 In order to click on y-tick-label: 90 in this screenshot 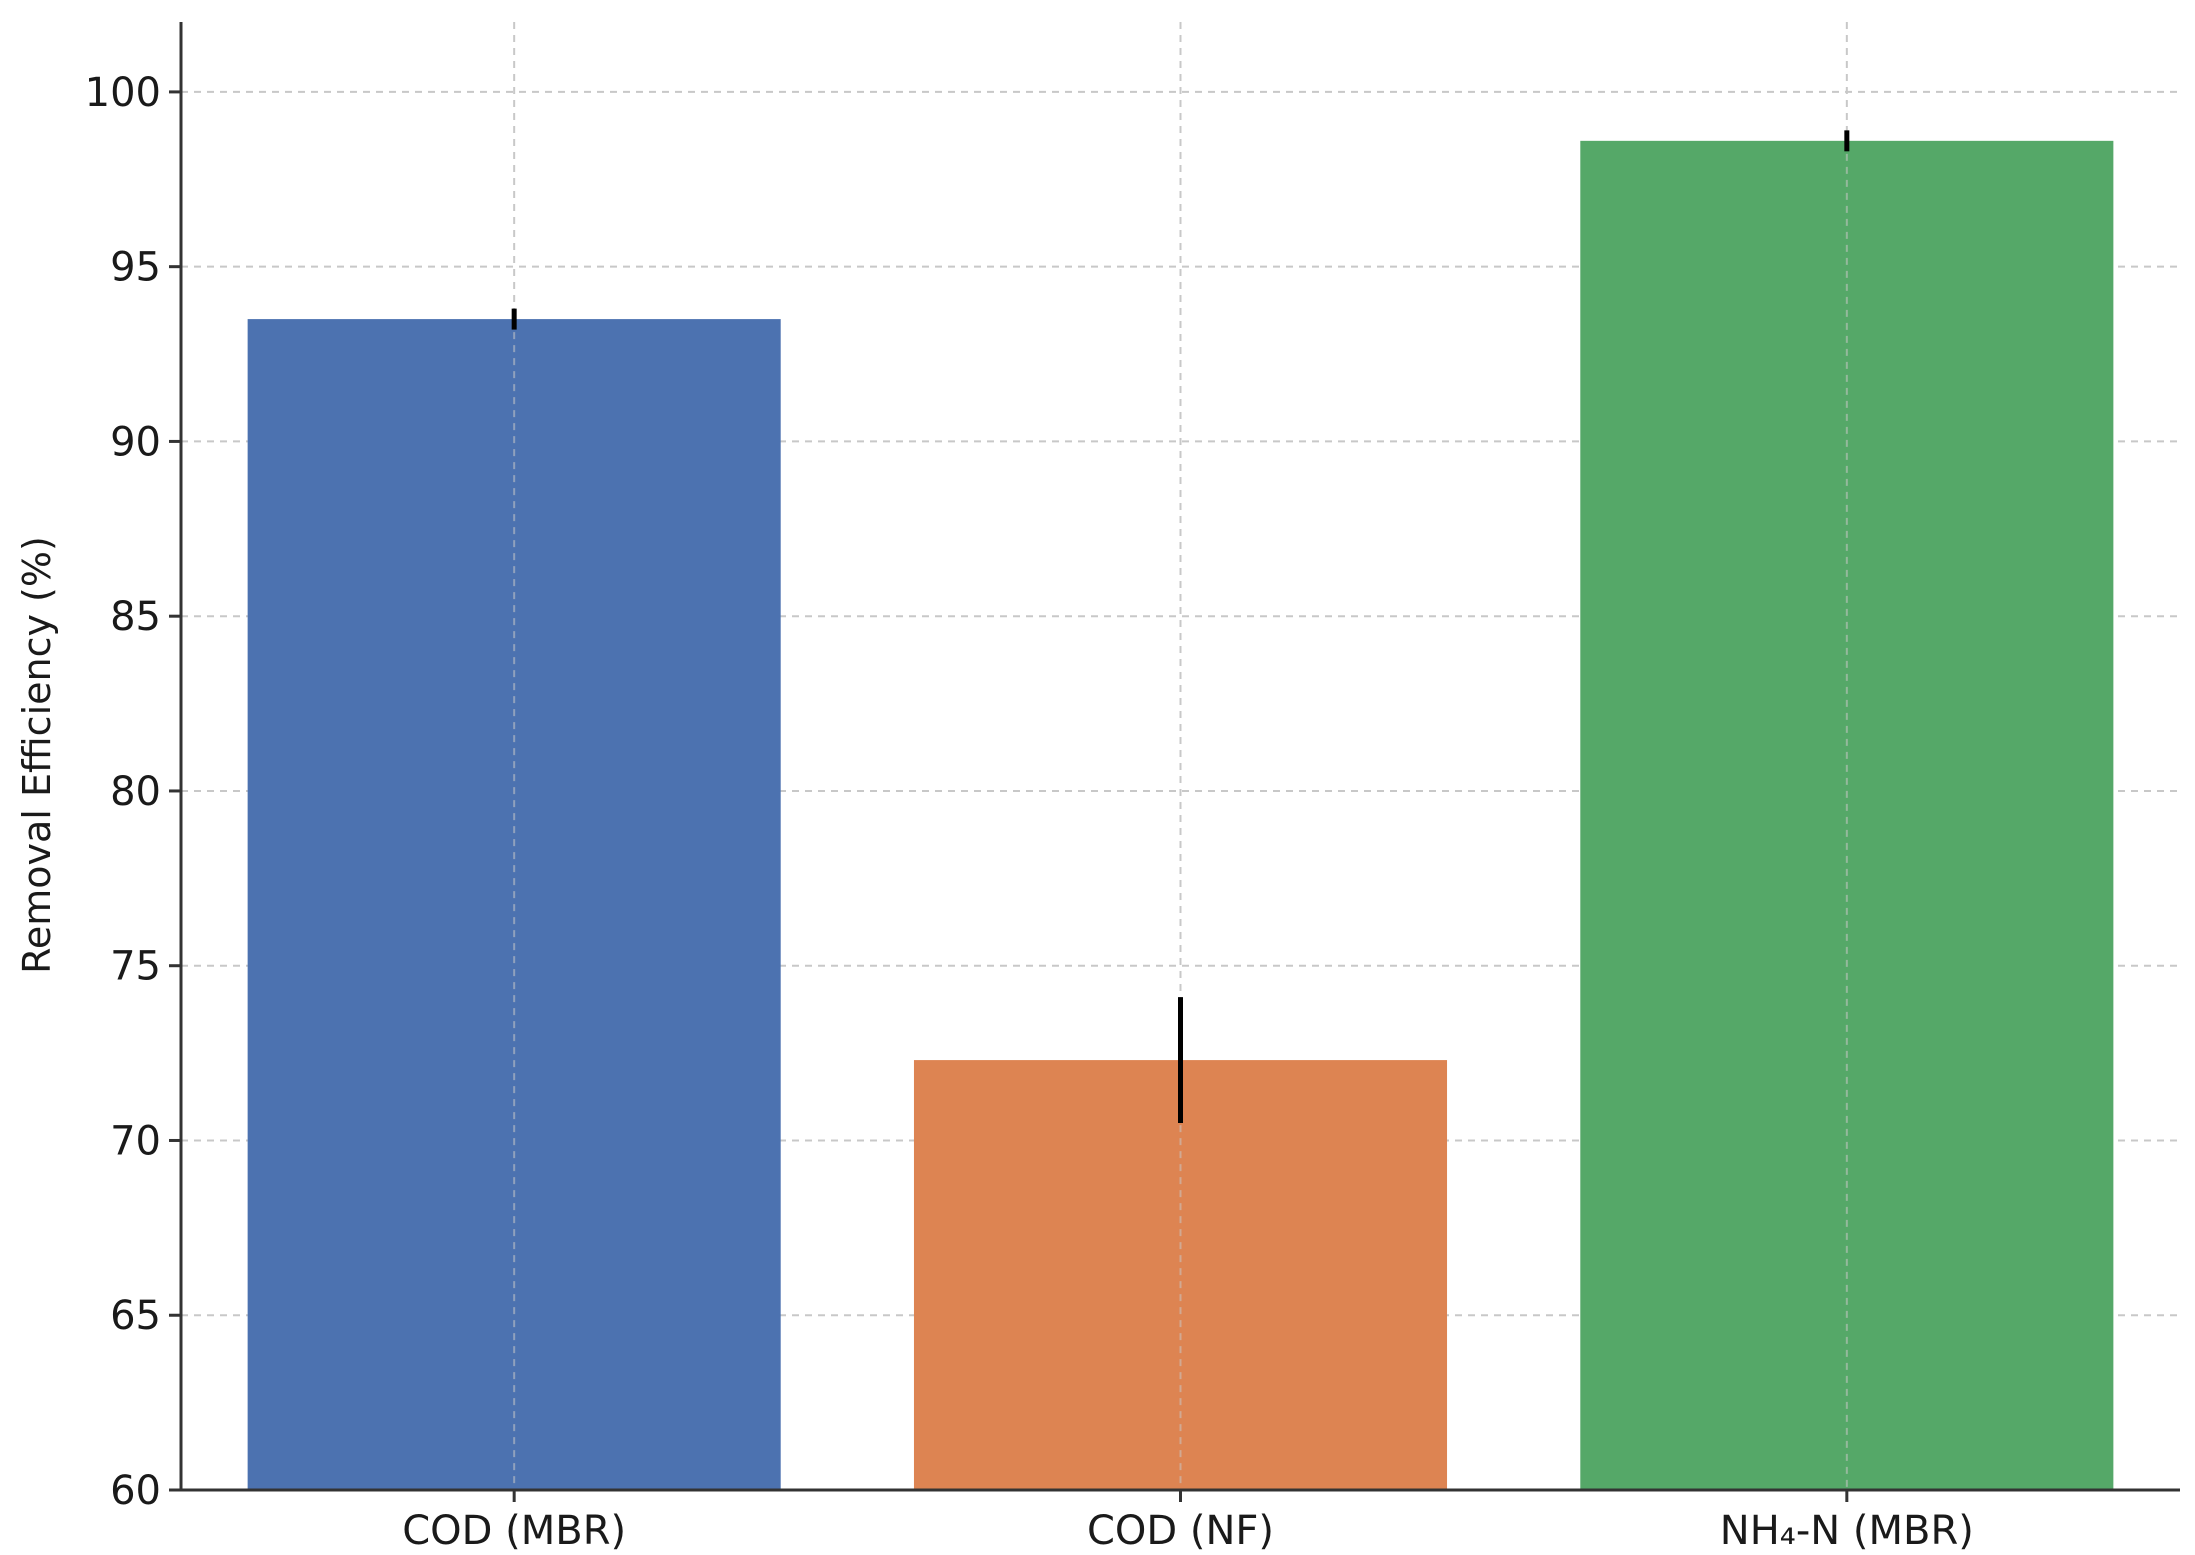, I will do `click(135, 442)`.